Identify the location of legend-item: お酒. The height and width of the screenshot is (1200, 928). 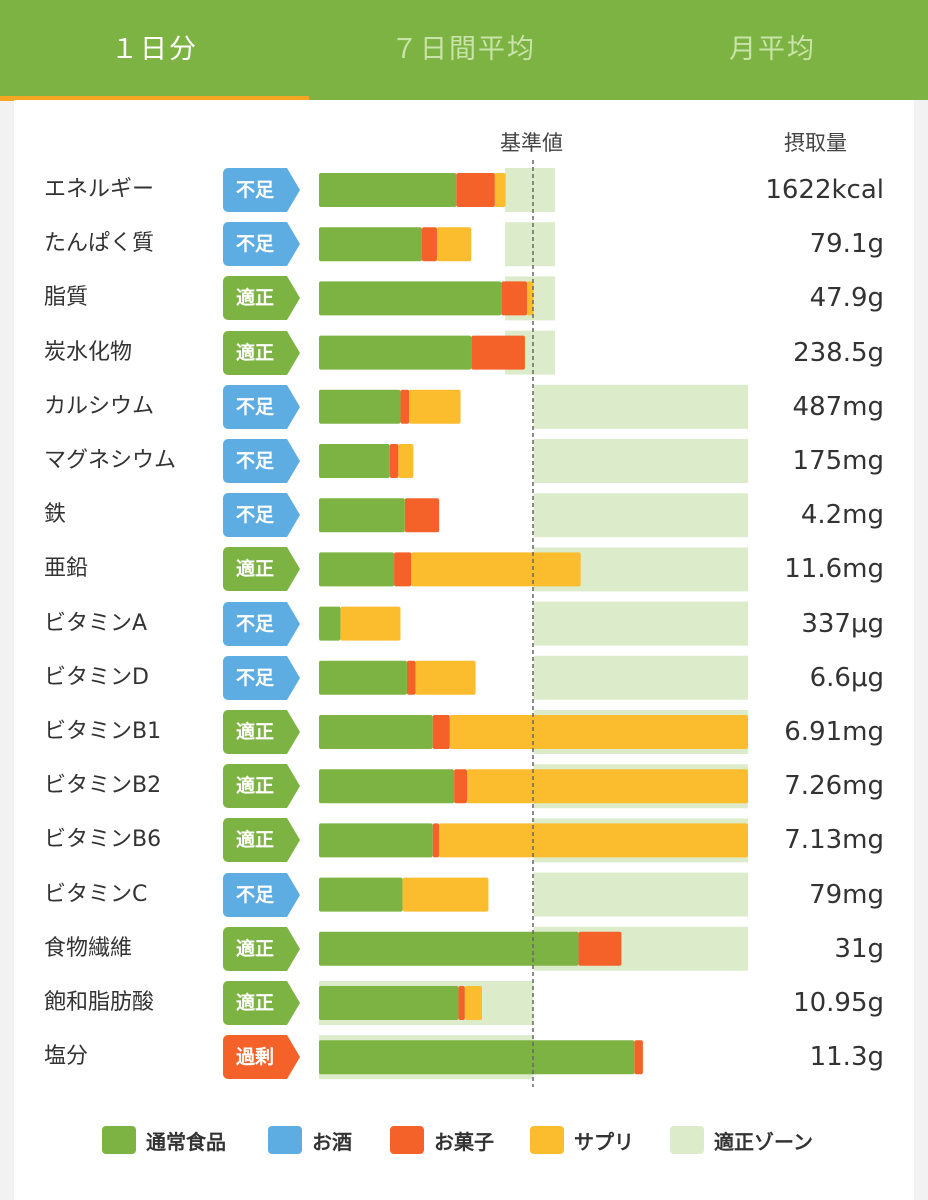
(310, 1140).